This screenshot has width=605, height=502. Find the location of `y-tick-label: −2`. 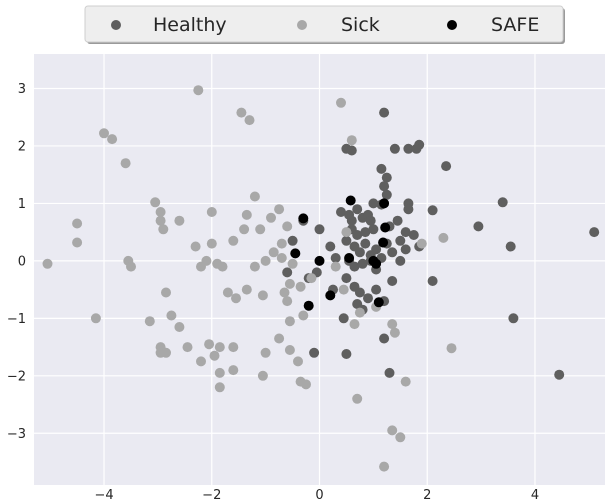

y-tick-label: −2 is located at coordinates (16, 376).